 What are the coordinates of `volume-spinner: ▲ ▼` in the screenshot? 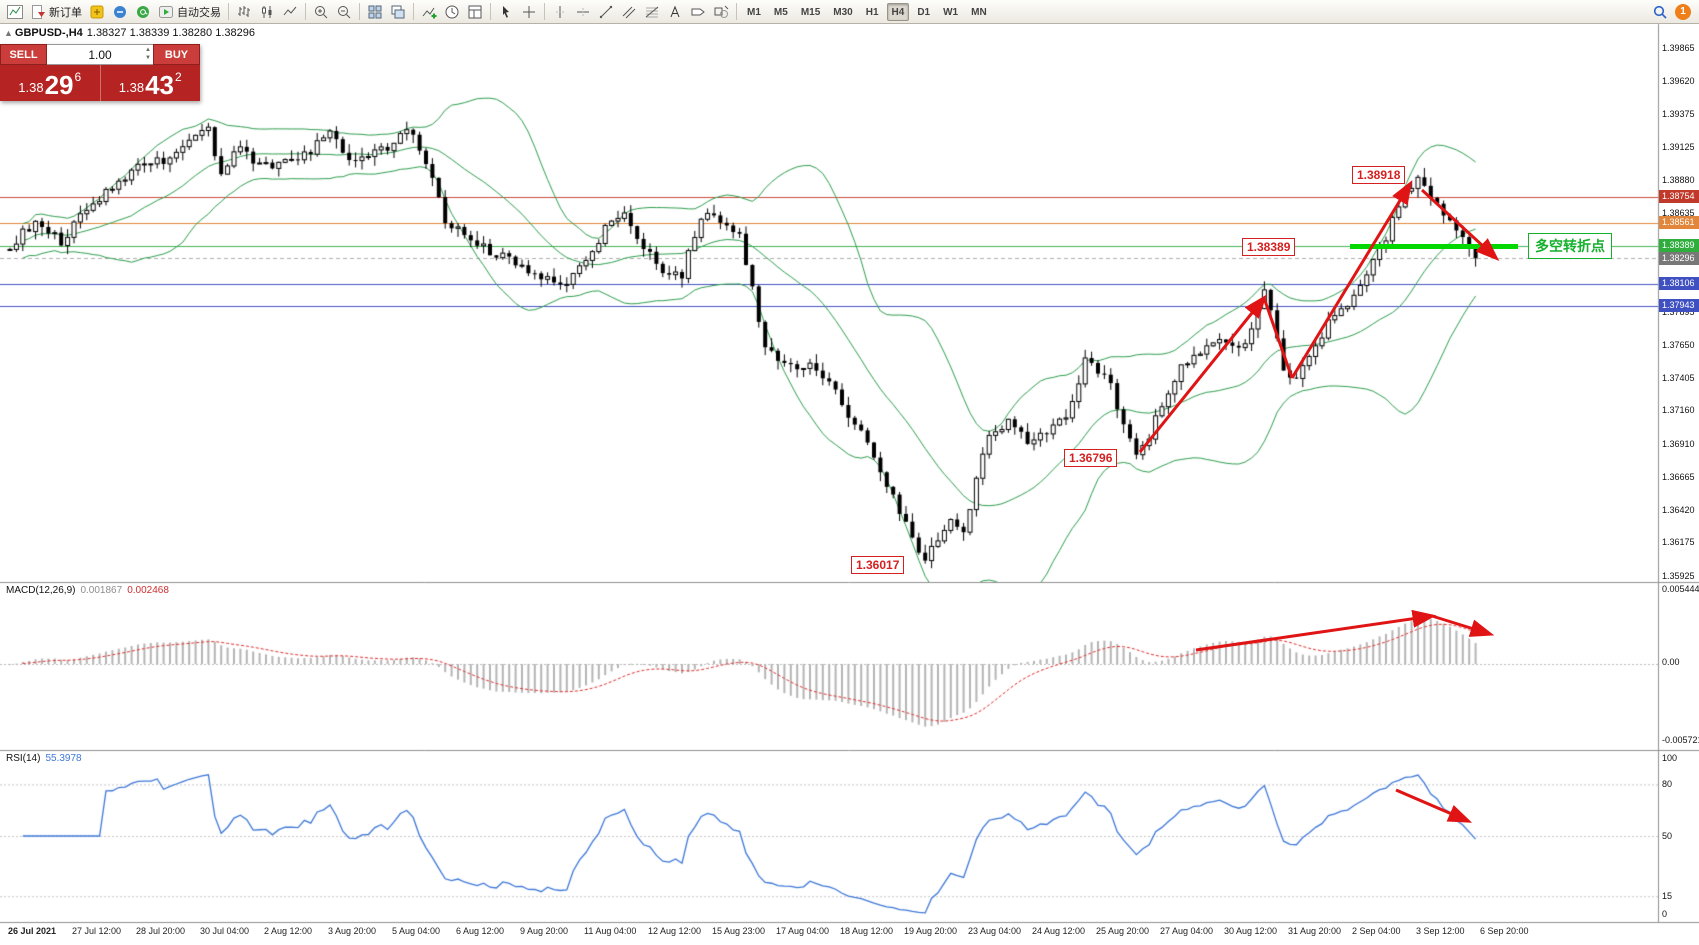 It's located at (148, 54).